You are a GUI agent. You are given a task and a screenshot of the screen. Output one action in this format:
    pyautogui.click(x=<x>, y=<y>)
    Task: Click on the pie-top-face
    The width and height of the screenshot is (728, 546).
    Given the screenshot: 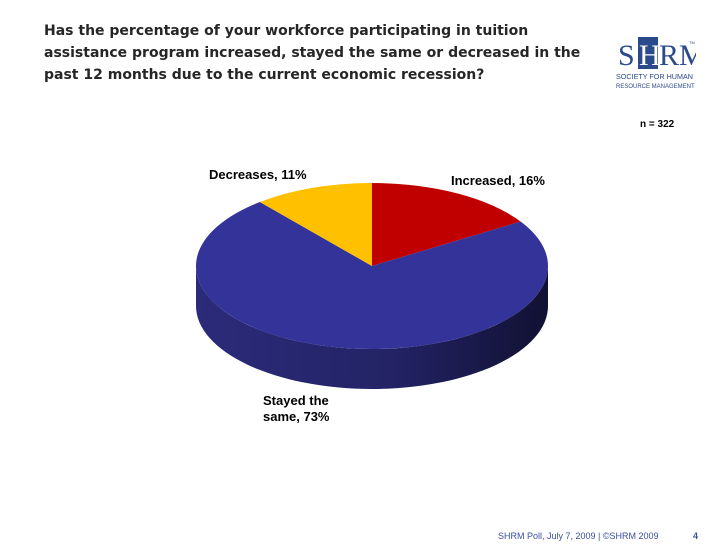 What is the action you would take?
    pyautogui.click(x=371, y=266)
    